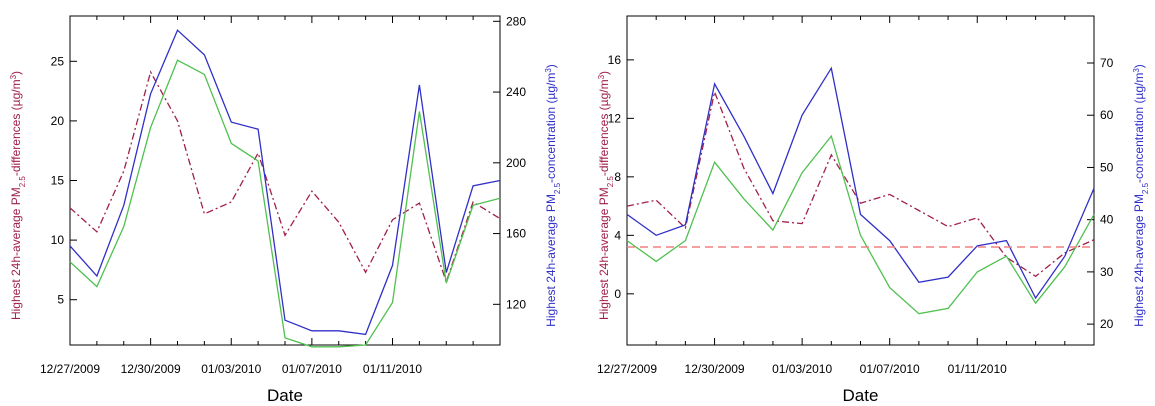 This screenshot has width=1155, height=406. I want to click on y-right-tick-label: 160, so click(516, 234).